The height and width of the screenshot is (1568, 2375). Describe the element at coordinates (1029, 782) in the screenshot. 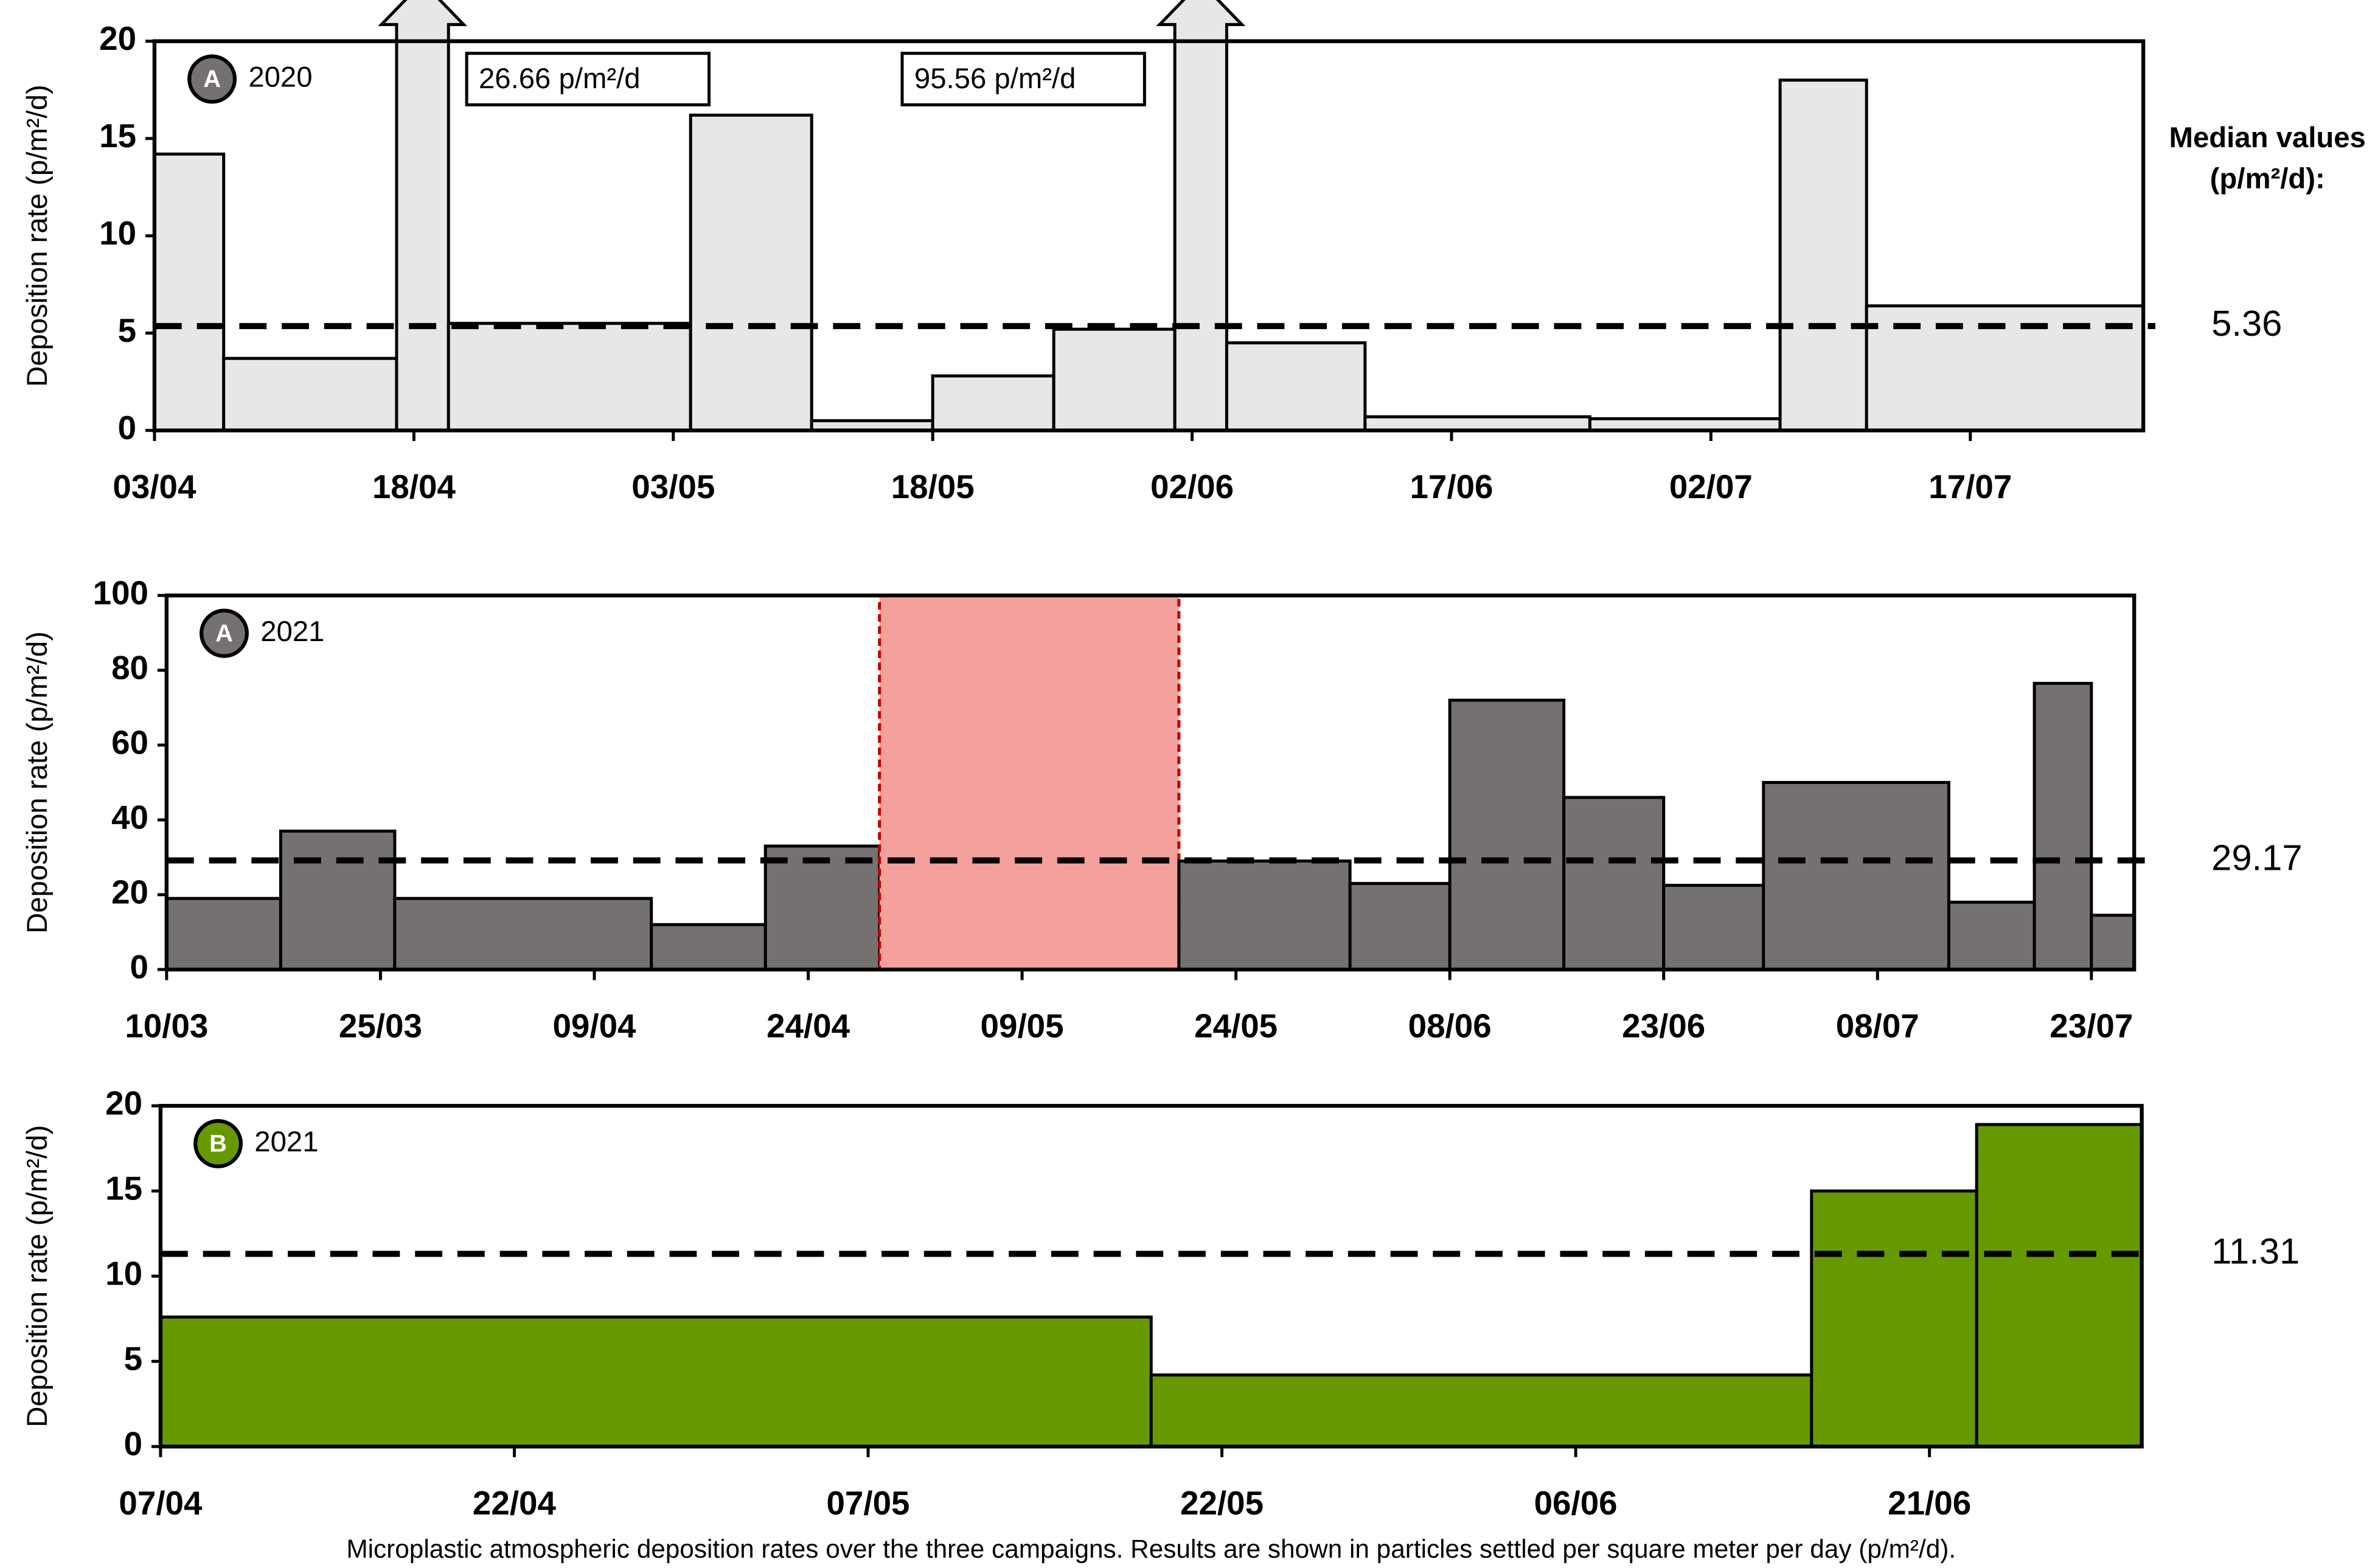

I see `missing-period` at that location.